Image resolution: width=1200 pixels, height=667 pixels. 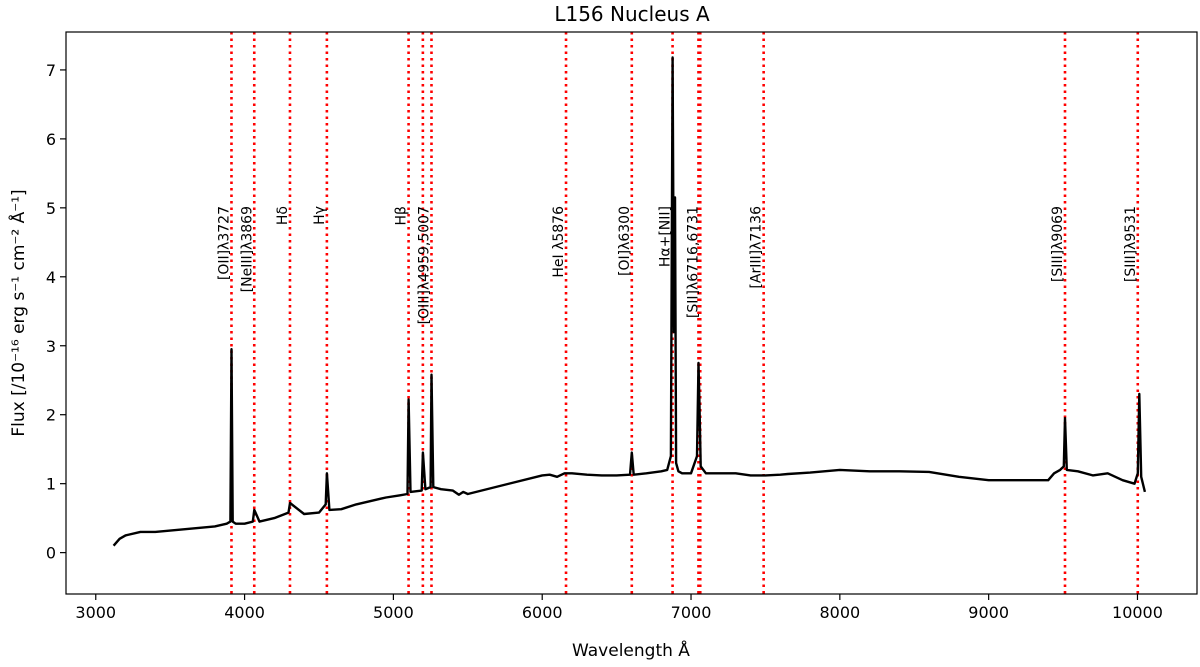 What do you see at coordinates (18, 312) in the screenshot?
I see `y-axis-label: Flux [/10⁻¹⁶ erg s⁻¹ cm⁻² Å⁻¹]` at bounding box center [18, 312].